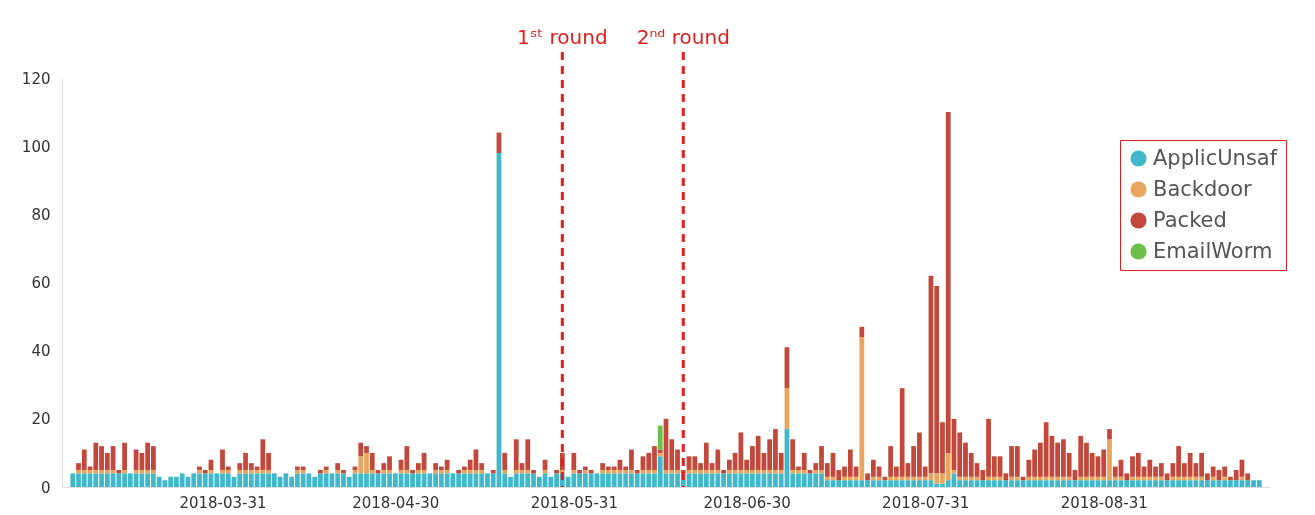 This screenshot has width=1315, height=515. Describe the element at coordinates (36, 146) in the screenshot. I see `y-tick-label: 100` at that location.